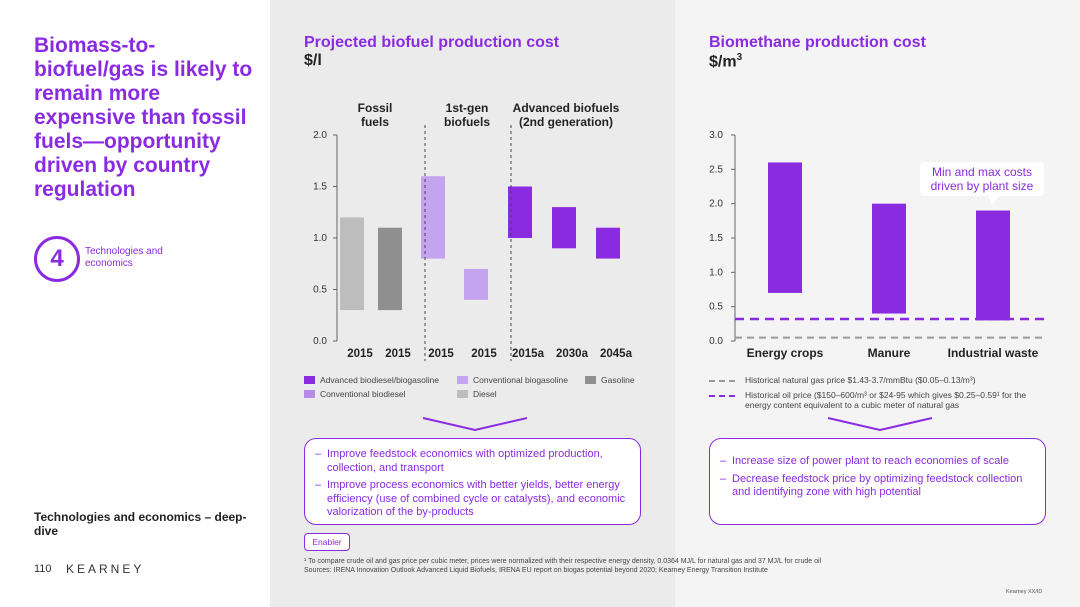 Image resolution: width=1080 pixels, height=607 pixels. What do you see at coordinates (105, 569) in the screenshot?
I see `brand-logo: KEARNEY` at bounding box center [105, 569].